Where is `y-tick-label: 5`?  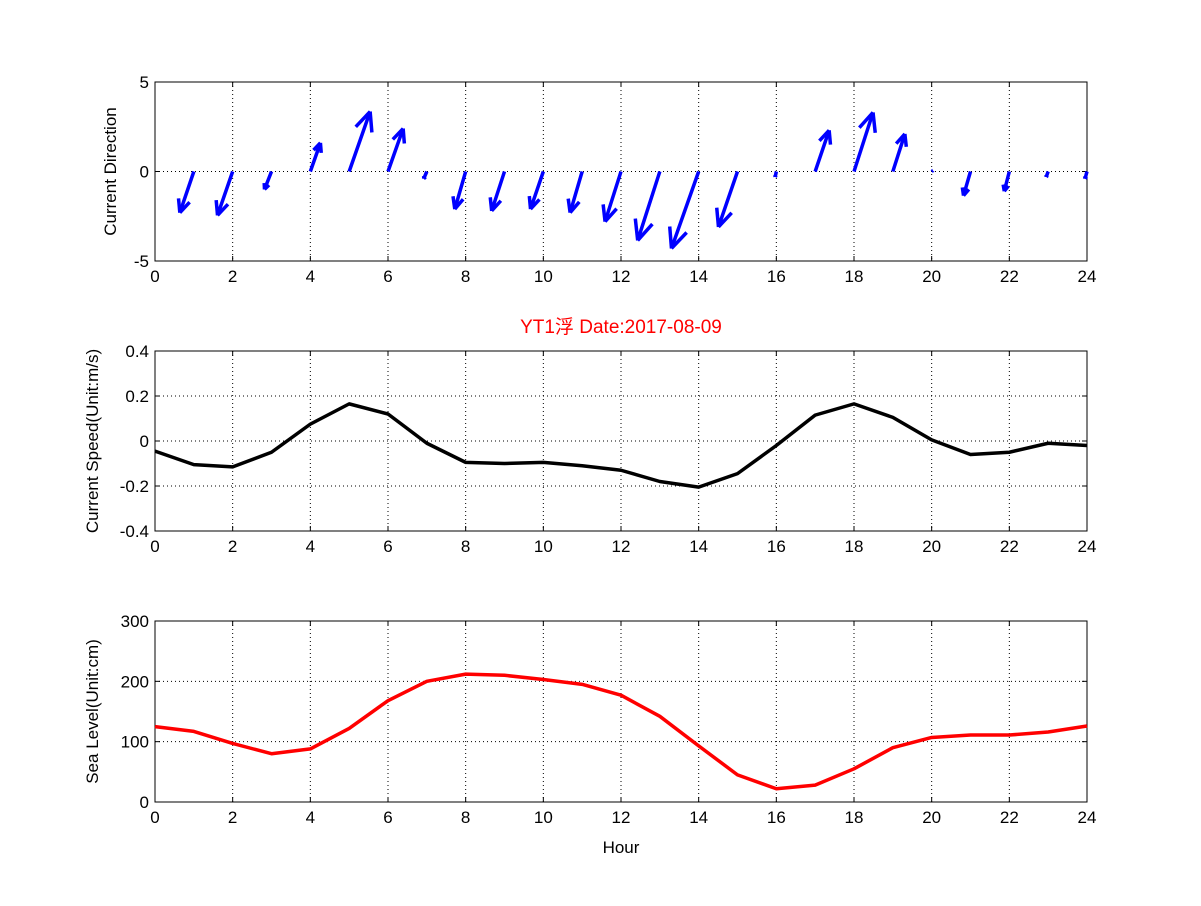
y-tick-label: 5 is located at coordinates (144, 82).